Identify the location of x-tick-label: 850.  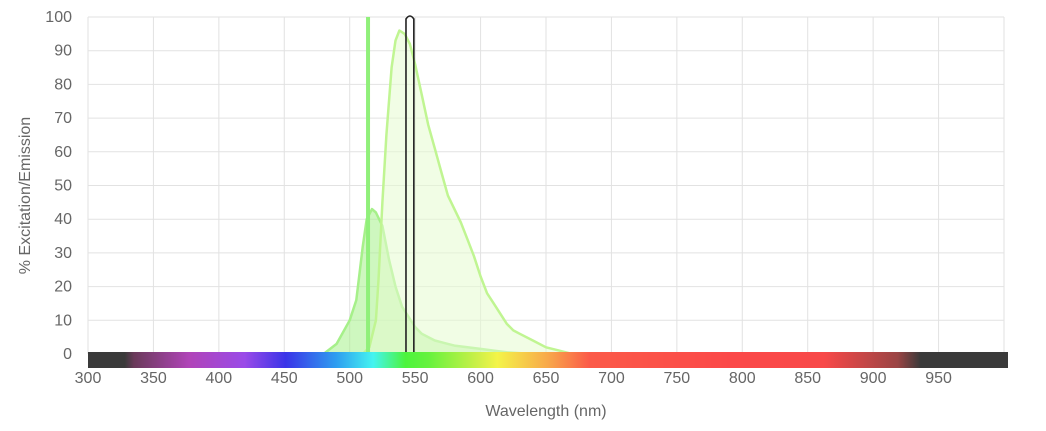
(807, 378).